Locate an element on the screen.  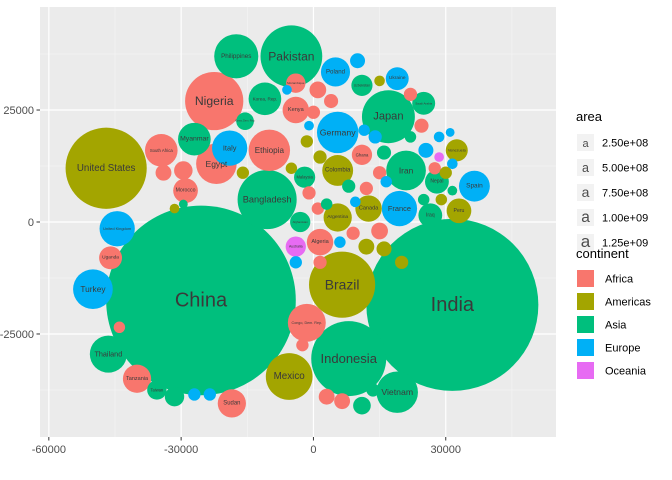
bubble-label: Spain is located at coordinates (474, 186).